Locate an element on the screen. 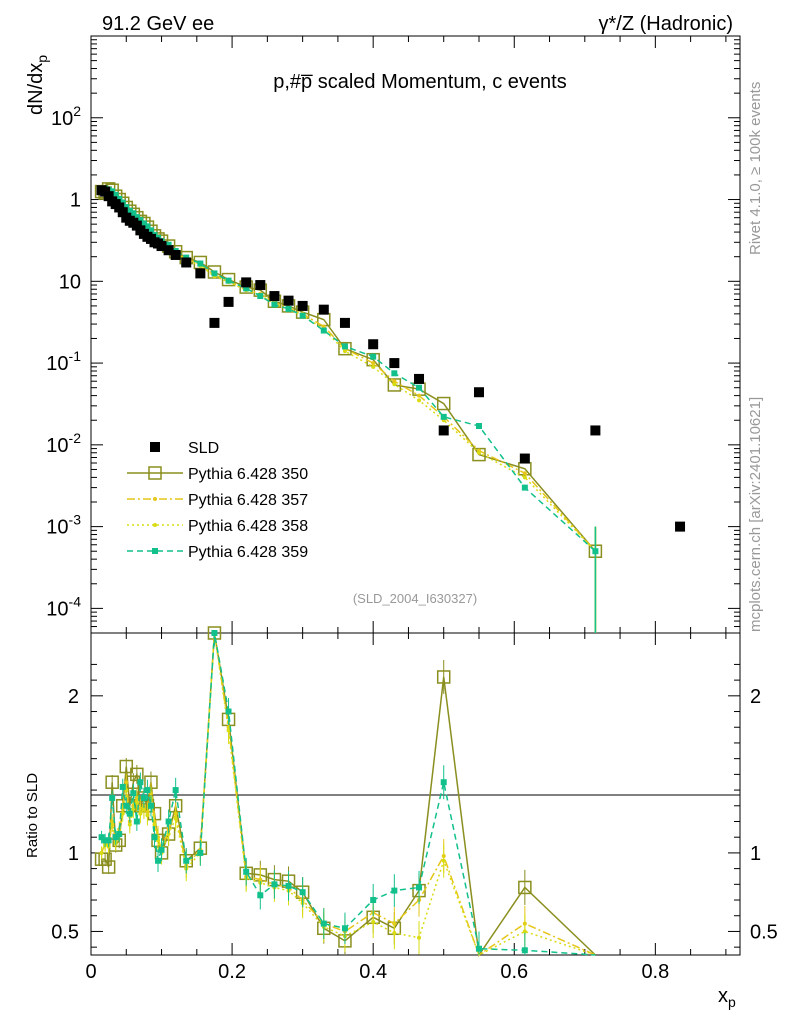 The height and width of the screenshot is (1024, 786). y-axis-label: dN/dxp is located at coordinates (37, 85).